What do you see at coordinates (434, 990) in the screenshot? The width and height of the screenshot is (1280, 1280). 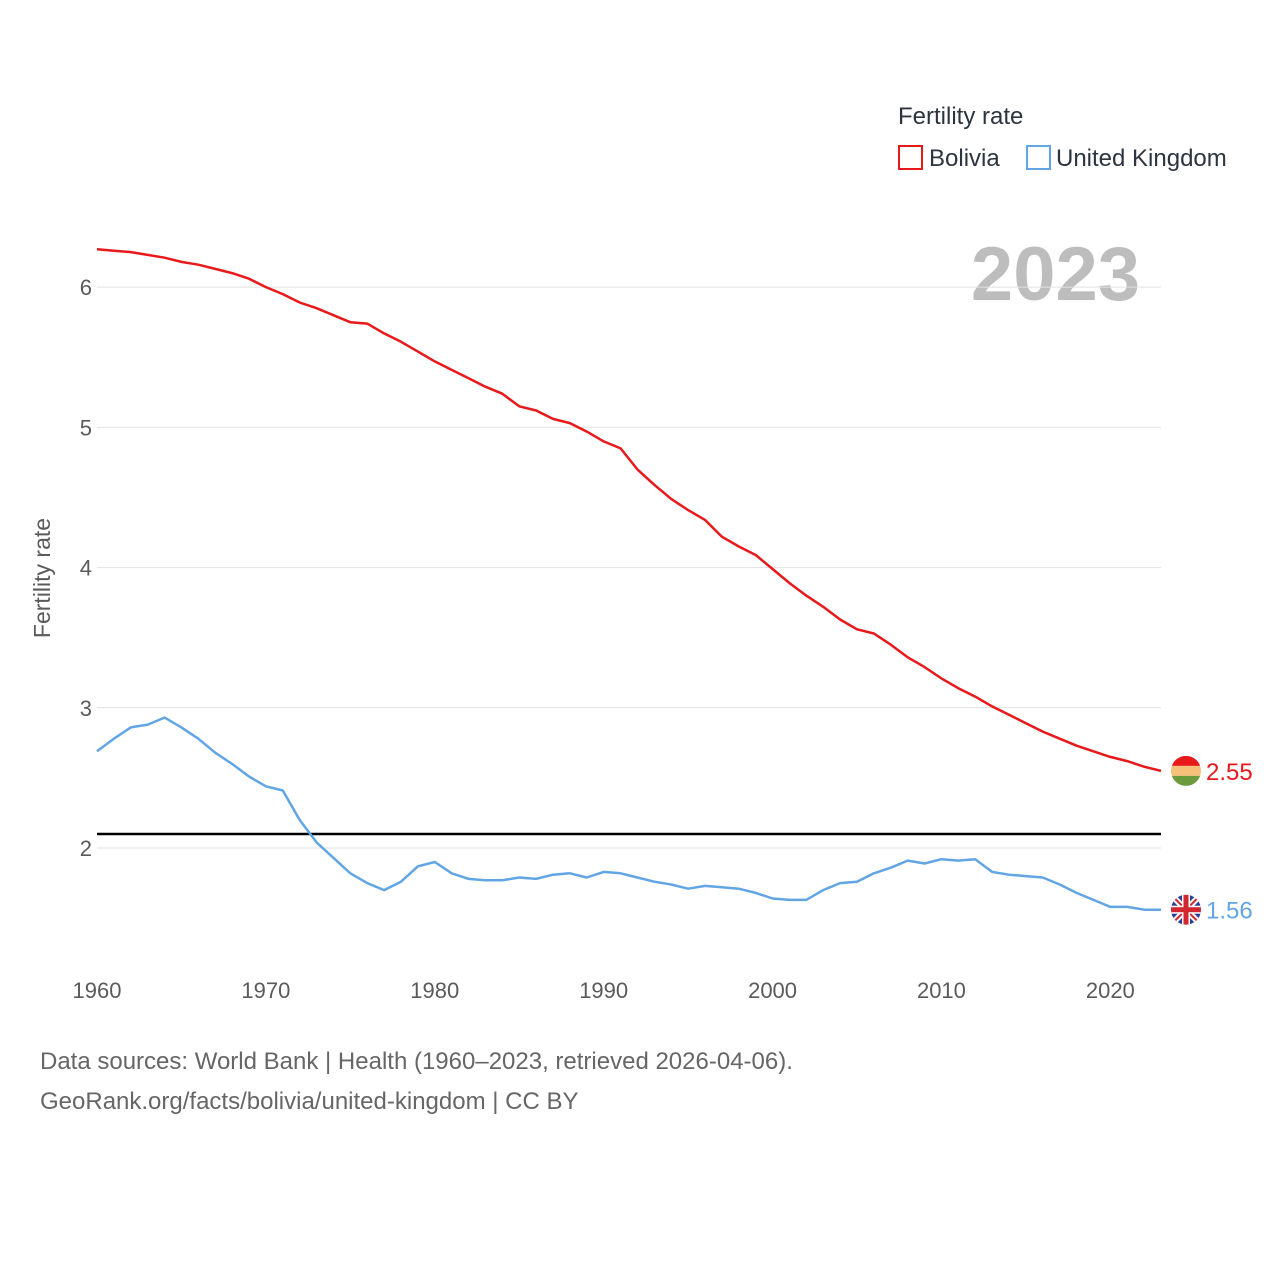 I see `x-tick-label: 1980` at bounding box center [434, 990].